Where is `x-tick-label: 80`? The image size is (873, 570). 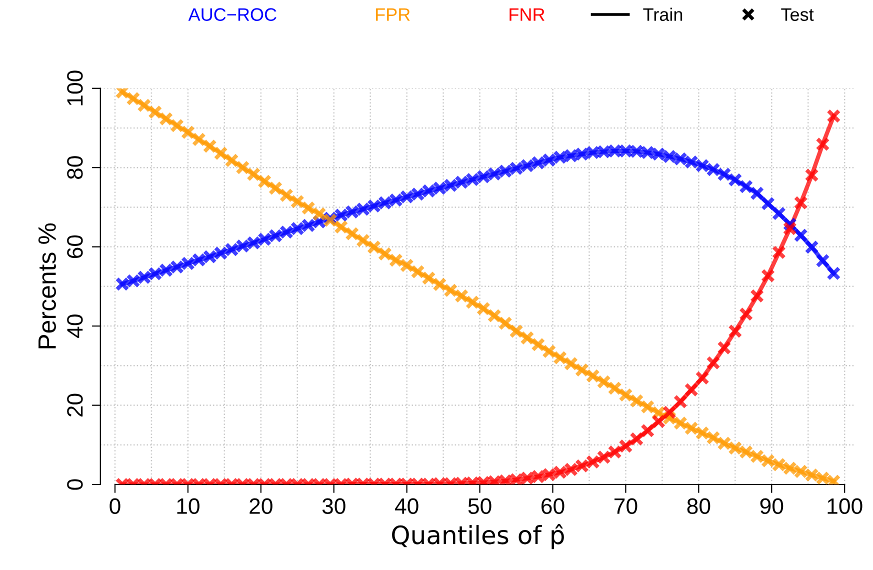 x-tick-label: 80 is located at coordinates (698, 506).